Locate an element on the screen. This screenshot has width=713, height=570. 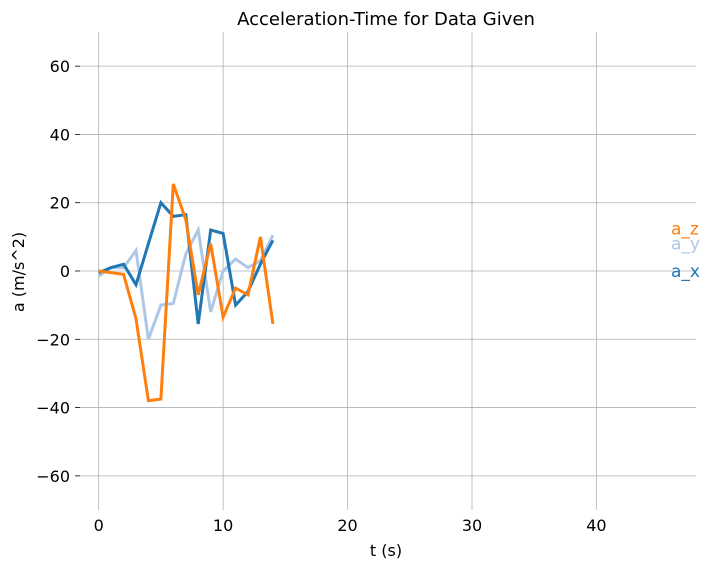
series-lines is located at coordinates (186, 293).